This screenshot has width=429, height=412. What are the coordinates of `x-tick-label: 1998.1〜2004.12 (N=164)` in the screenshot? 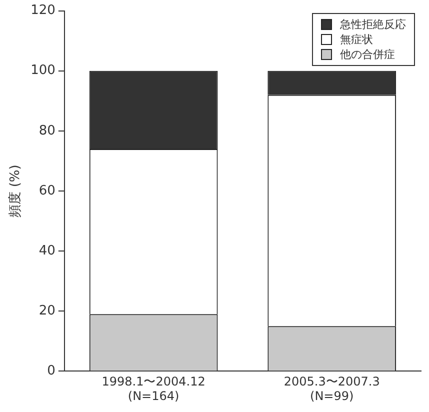 It's located at (154, 388).